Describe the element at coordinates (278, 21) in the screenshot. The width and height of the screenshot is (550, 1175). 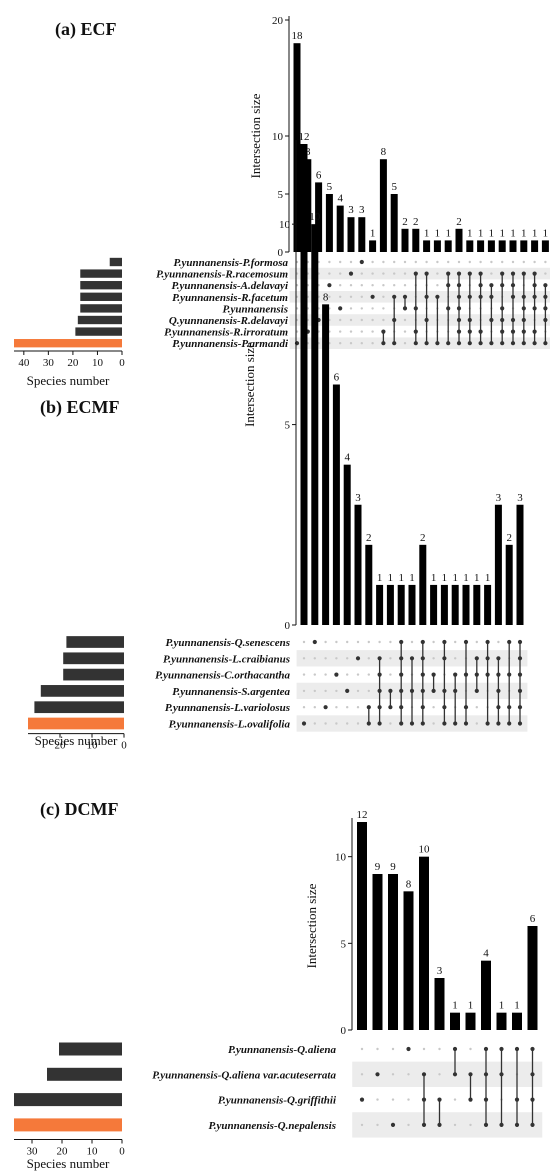
I see `y-tick-label: 20` at that location.